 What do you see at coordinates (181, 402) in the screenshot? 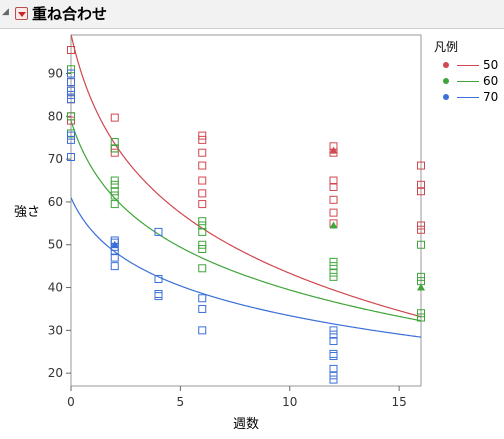
I see `x-tick-label: 5` at bounding box center [181, 402].